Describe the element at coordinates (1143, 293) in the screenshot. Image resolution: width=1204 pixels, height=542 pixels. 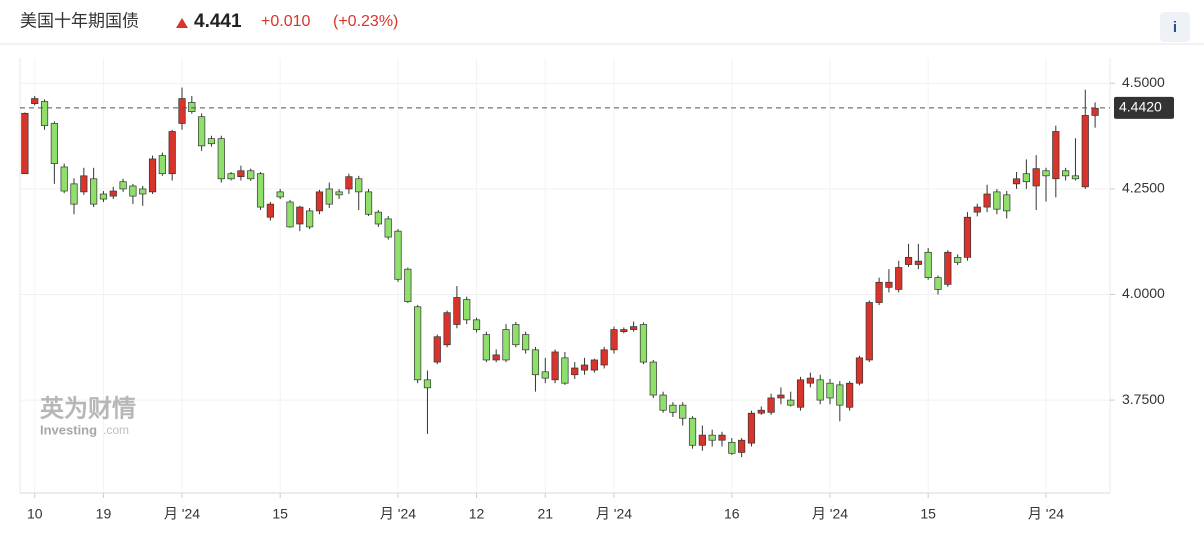
I see `y-tick-label: 4.0000` at that location.